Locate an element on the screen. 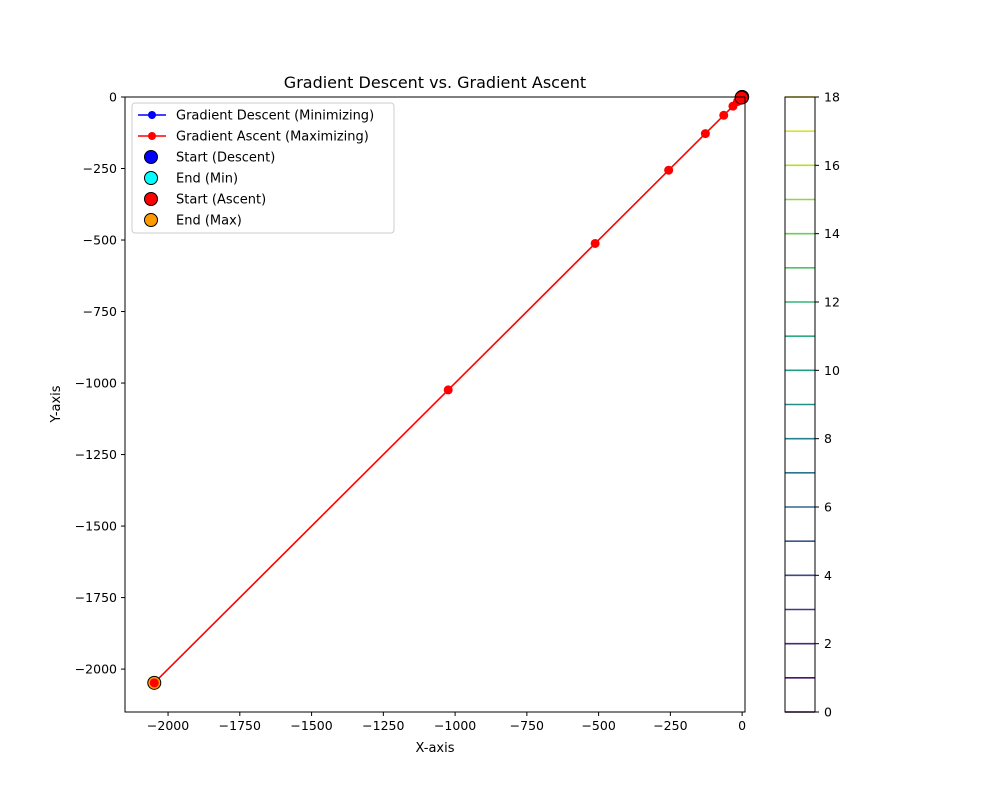 The height and width of the screenshot is (804, 1000). legend-label: Start (Descent) is located at coordinates (225, 158).